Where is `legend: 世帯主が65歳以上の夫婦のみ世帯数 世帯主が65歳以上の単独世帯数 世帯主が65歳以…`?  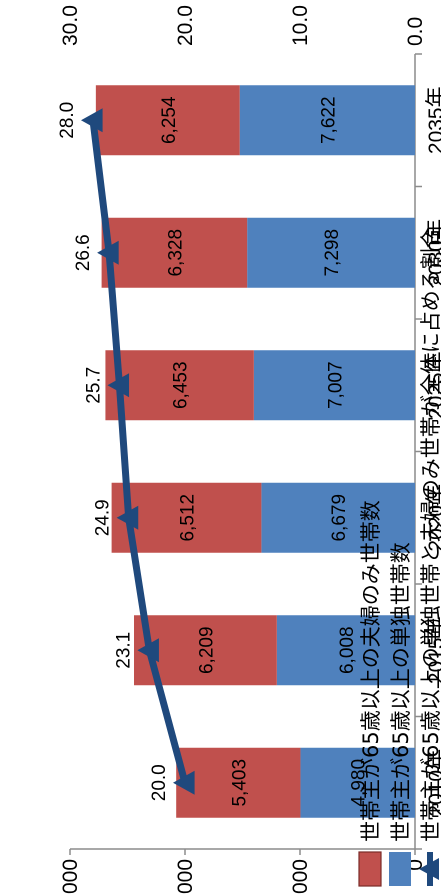
legend: 世帯主が65歳以上の夫婦のみ世帯数 世帯主が65歳以上の単独世帯数 世帯主が65歳以… is located at coordinates (399, 557).